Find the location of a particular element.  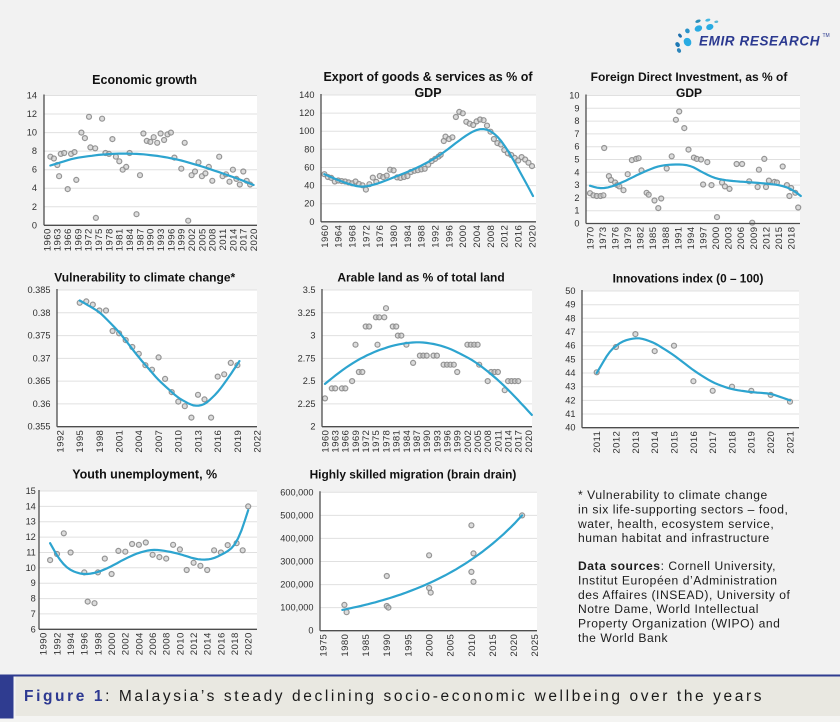

svg-text: 1972 is located at coordinates (89, 239).